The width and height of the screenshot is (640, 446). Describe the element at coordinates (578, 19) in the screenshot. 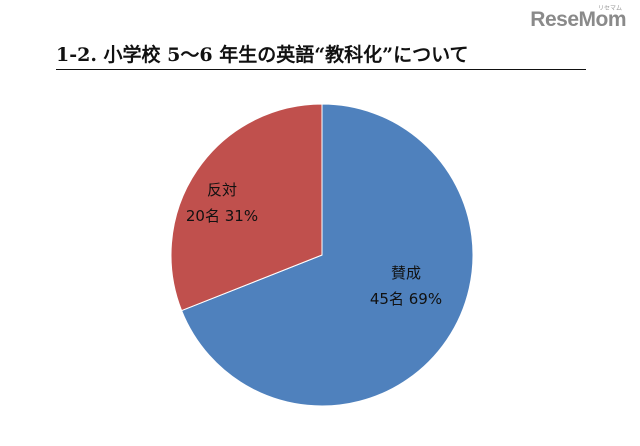

I see `resemom-logo: ReseMom` at that location.